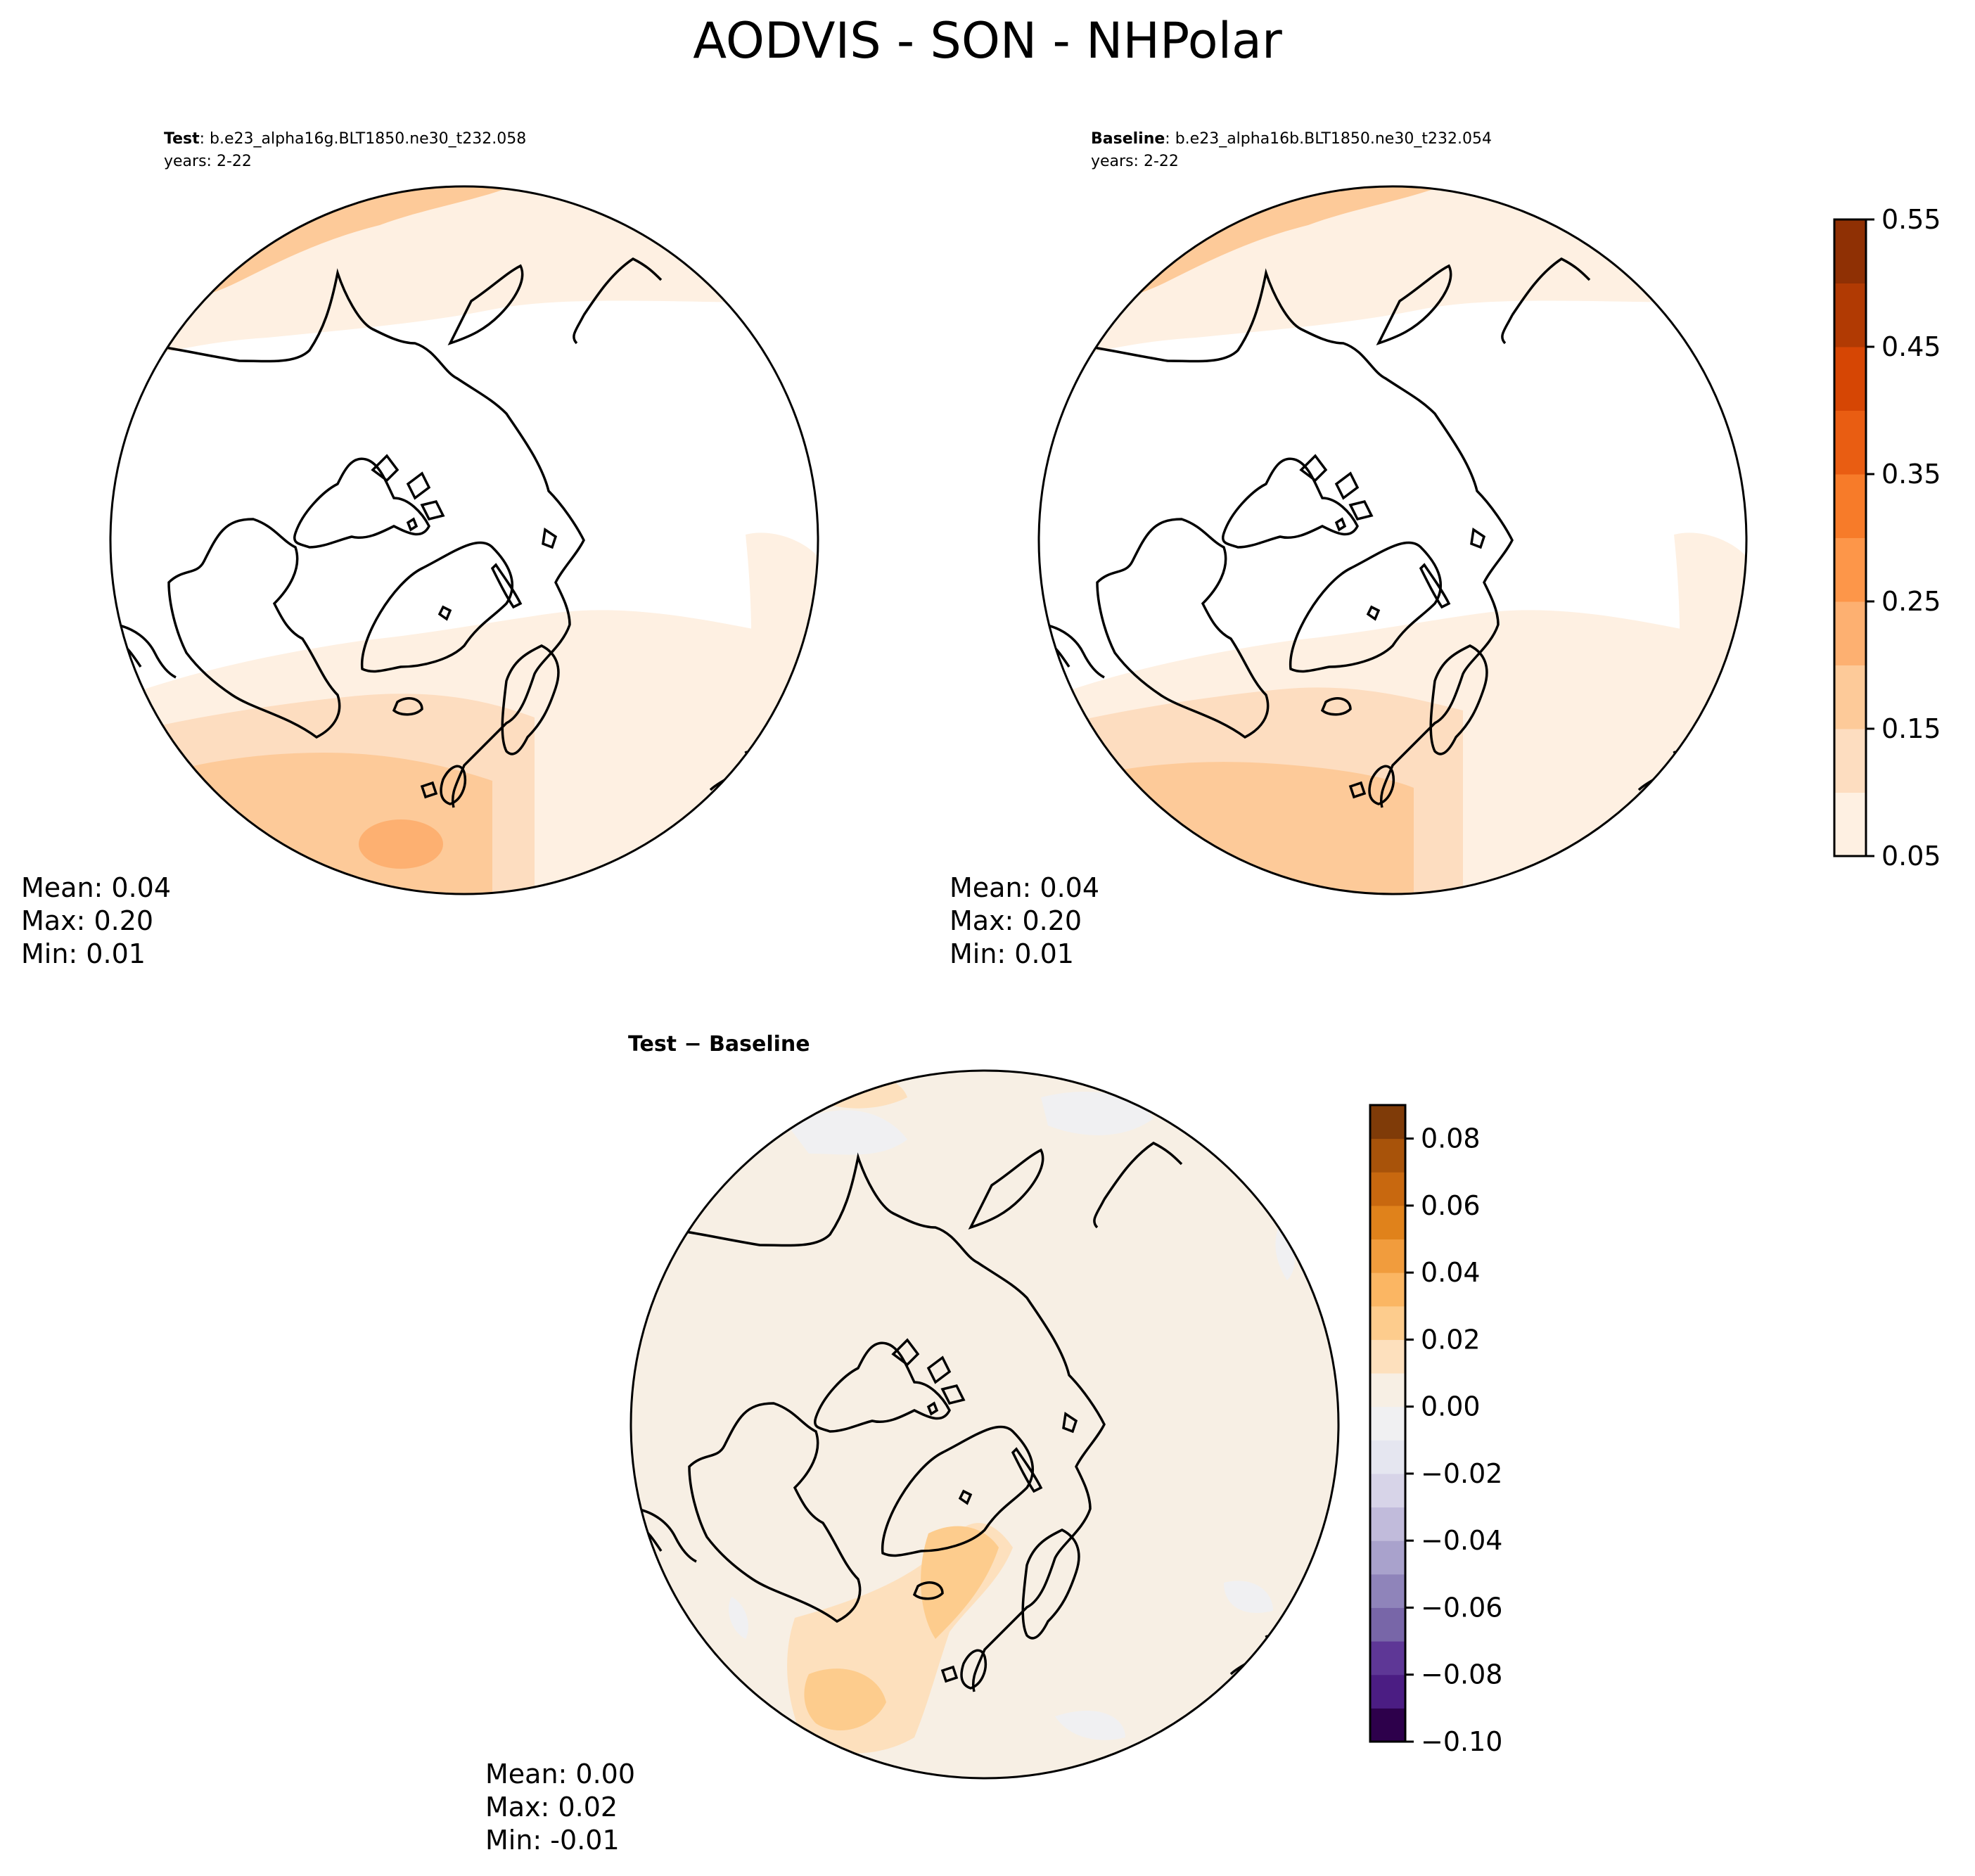 The height and width of the screenshot is (1876, 1975). What do you see at coordinates (1461, 1675) in the screenshot?
I see `colorbar-diff-tick-label: −0.08` at bounding box center [1461, 1675].